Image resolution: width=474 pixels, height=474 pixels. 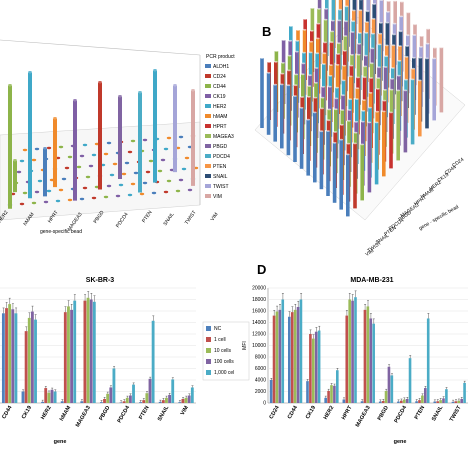 What do you see at coordinates (259, 346) in the screenshot?
I see `panelD-y-tick-label: 10000` at bounding box center [259, 346].